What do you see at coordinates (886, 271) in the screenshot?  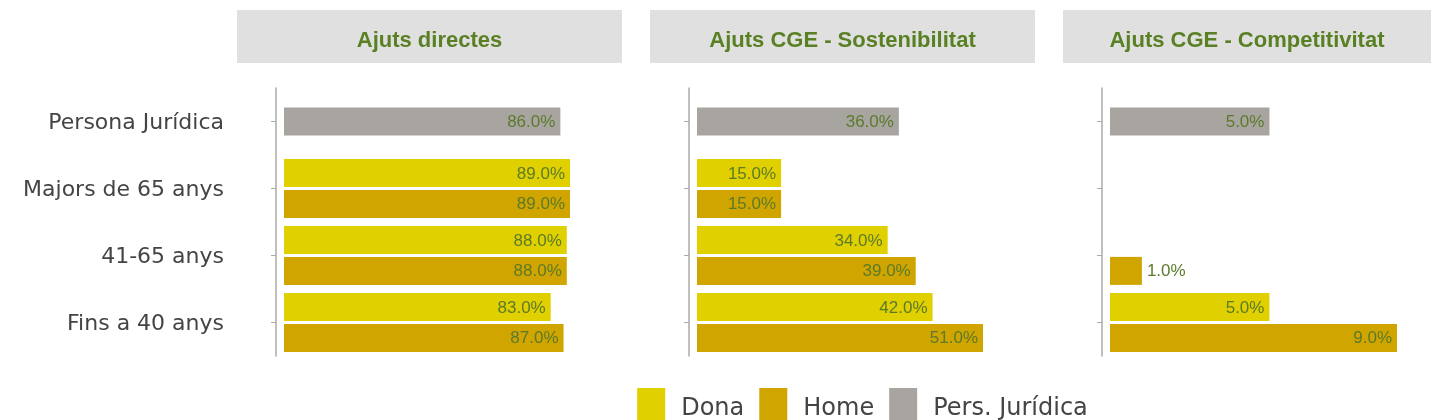 I see `data-label: 39.0%` at bounding box center [886, 271].